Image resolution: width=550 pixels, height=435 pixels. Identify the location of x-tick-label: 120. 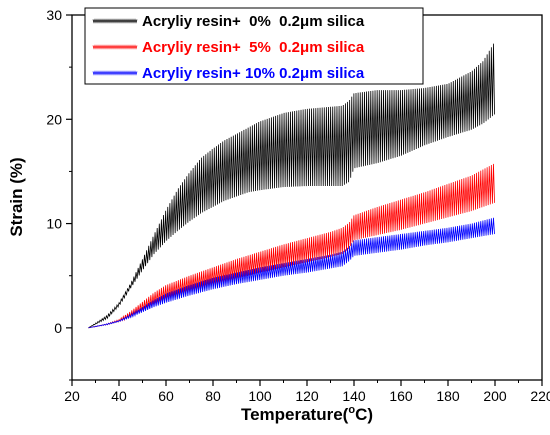
(307, 396).